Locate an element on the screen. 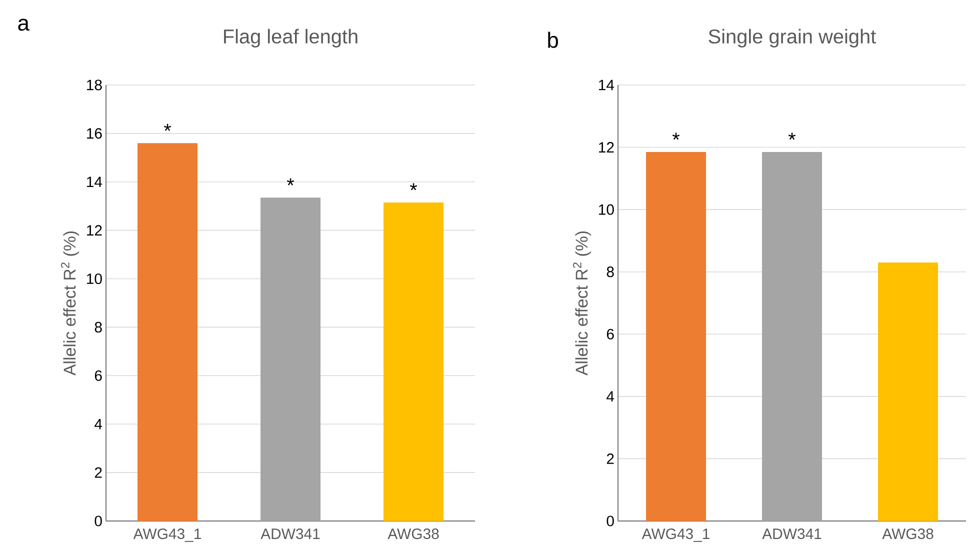 This screenshot has height=557, width=971. y-tick-label: 18 is located at coordinates (94, 85).